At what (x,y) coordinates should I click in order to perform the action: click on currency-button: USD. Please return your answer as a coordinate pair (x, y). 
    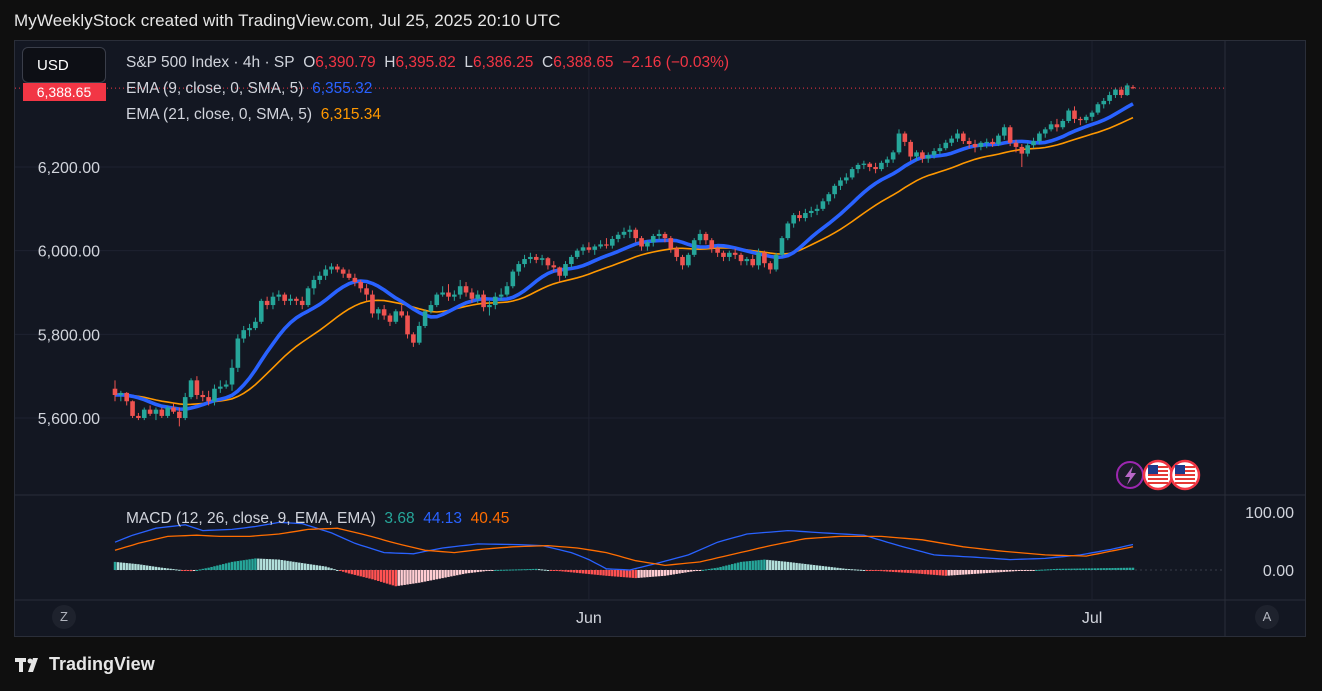
    Looking at the image, I should click on (64, 65).